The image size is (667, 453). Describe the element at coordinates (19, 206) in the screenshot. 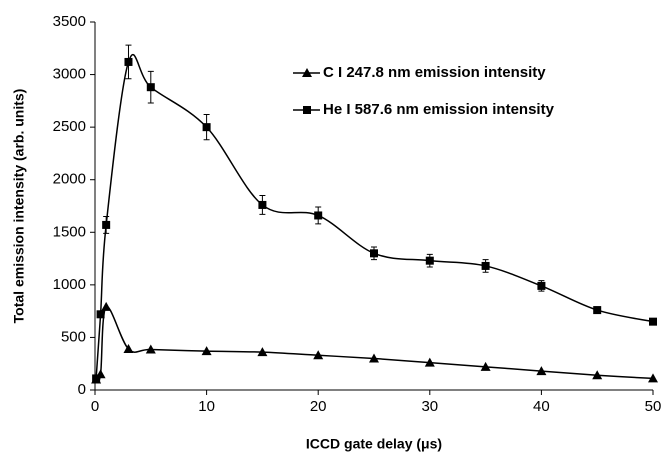

I see `y-axis-title: Total emission intensity (arb. units)` at that location.